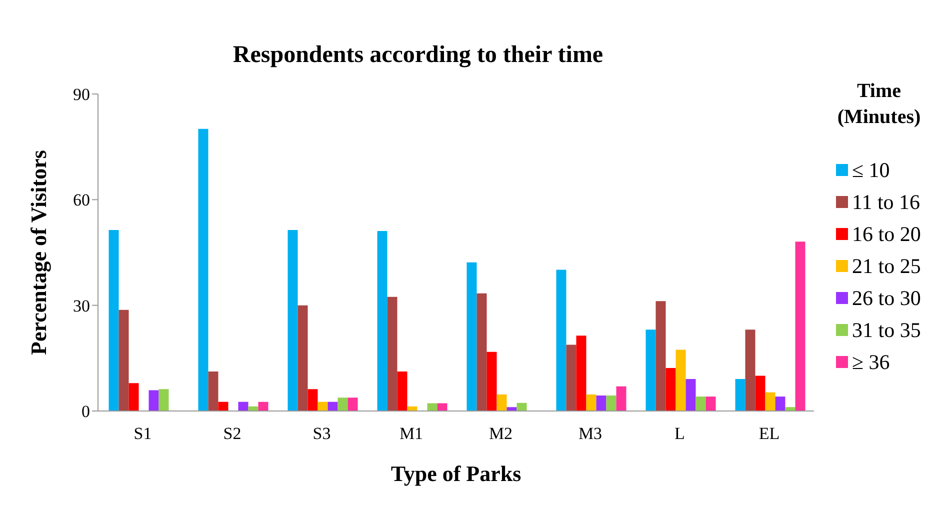 The image size is (942, 509). Describe the element at coordinates (886, 330) in the screenshot. I see `legend-label: 31 to 35` at that location.